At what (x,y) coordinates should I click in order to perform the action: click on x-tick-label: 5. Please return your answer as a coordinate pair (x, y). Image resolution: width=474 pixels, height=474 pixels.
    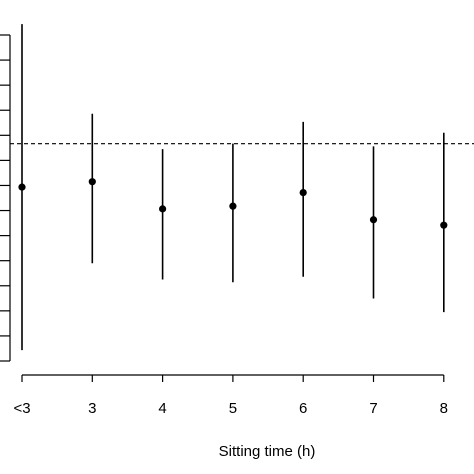
    Looking at the image, I should click on (233, 408).